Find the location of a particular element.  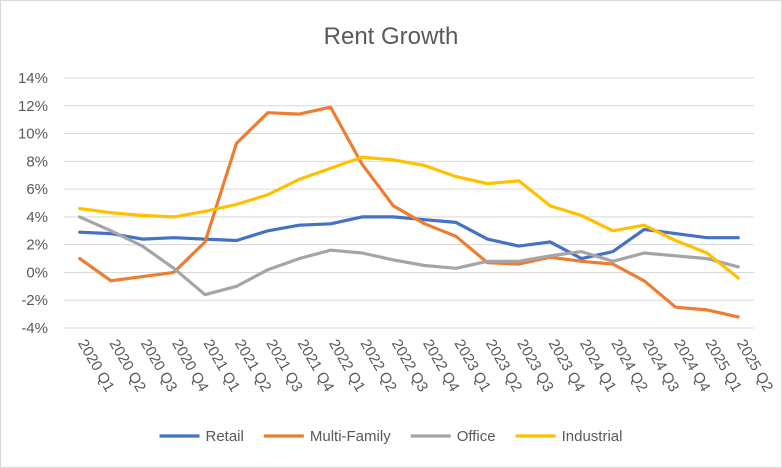

y-tick-label: 4% is located at coordinates (37, 217).